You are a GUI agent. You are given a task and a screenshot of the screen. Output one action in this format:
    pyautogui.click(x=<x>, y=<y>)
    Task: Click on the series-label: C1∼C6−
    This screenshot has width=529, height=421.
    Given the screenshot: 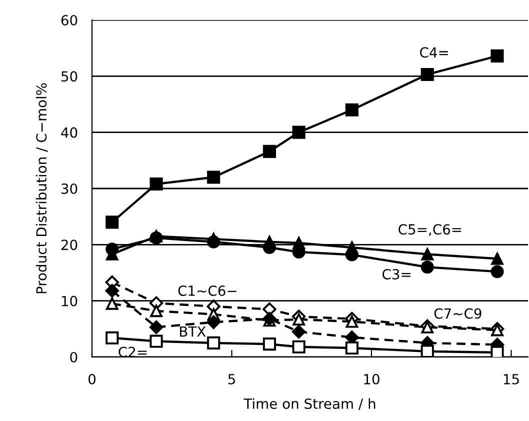 What is the action you would take?
    pyautogui.click(x=207, y=290)
    